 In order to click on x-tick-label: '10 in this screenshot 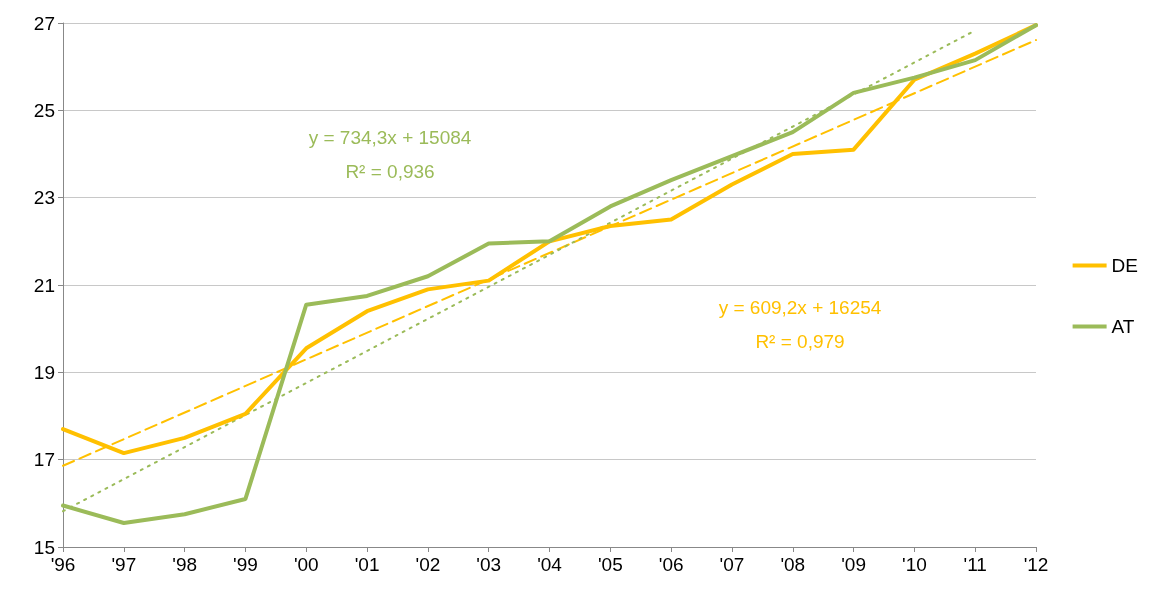, I will do `click(914, 564)`.